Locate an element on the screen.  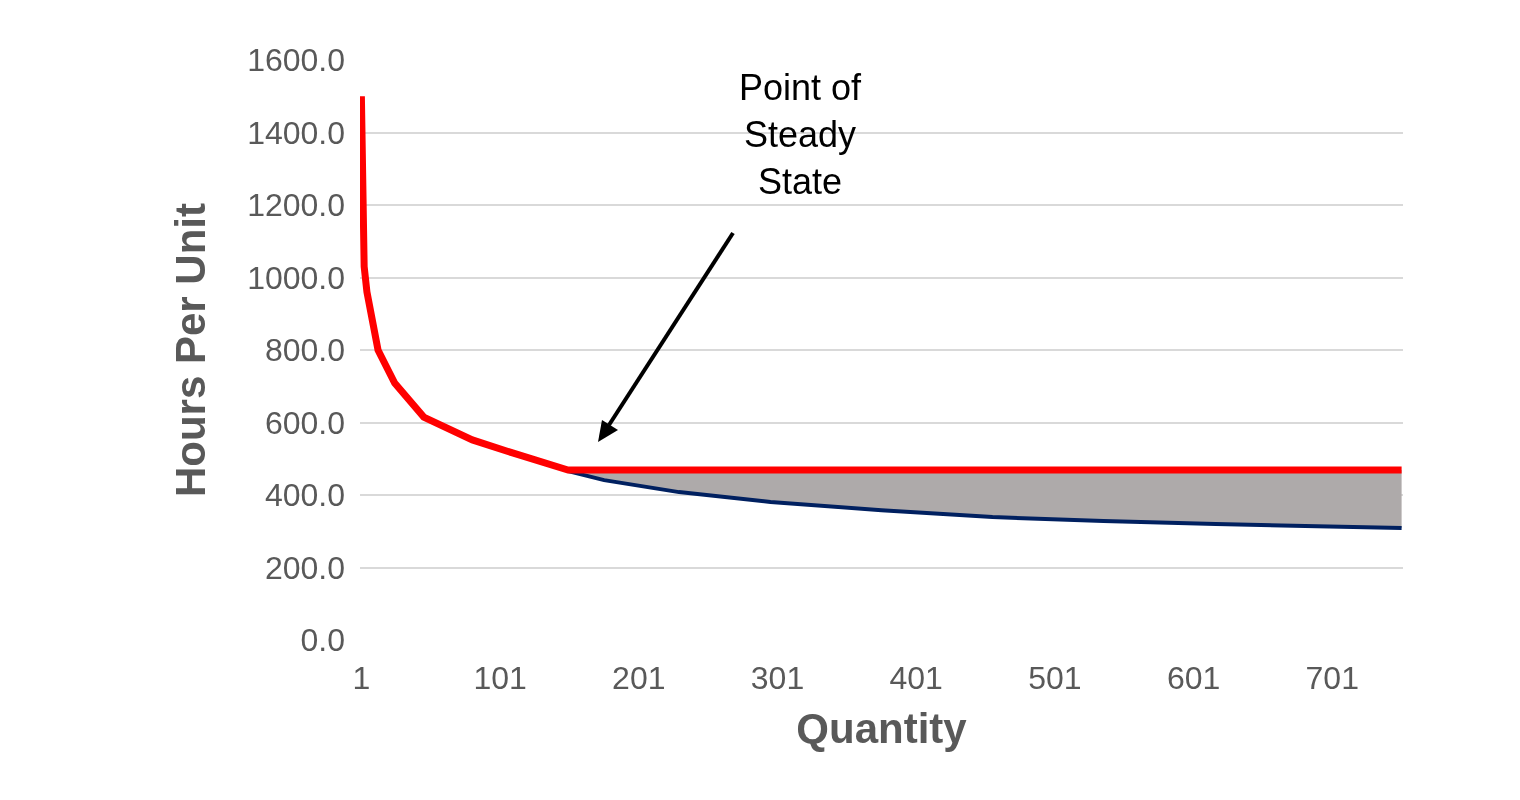
y-tick-label: 0.0 is located at coordinates (322, 640).